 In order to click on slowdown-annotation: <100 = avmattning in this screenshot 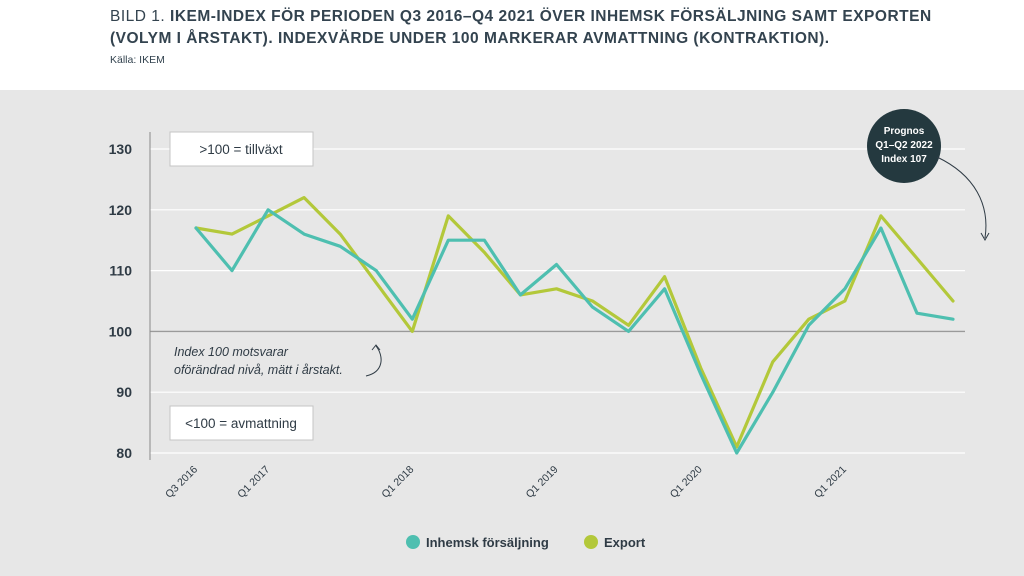, I will do `click(241, 423)`.